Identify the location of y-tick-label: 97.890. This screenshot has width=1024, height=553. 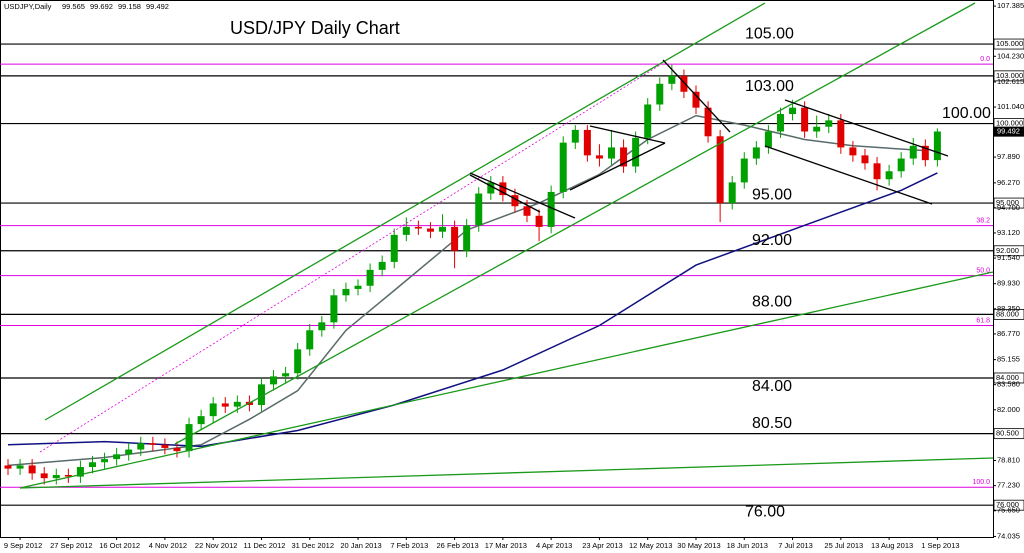
(1008, 156).